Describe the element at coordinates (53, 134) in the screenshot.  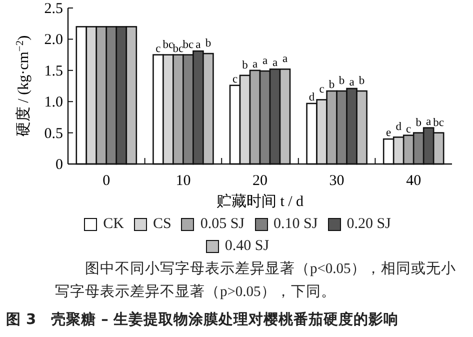
I see `y-tick-label: 0.5` at that location.